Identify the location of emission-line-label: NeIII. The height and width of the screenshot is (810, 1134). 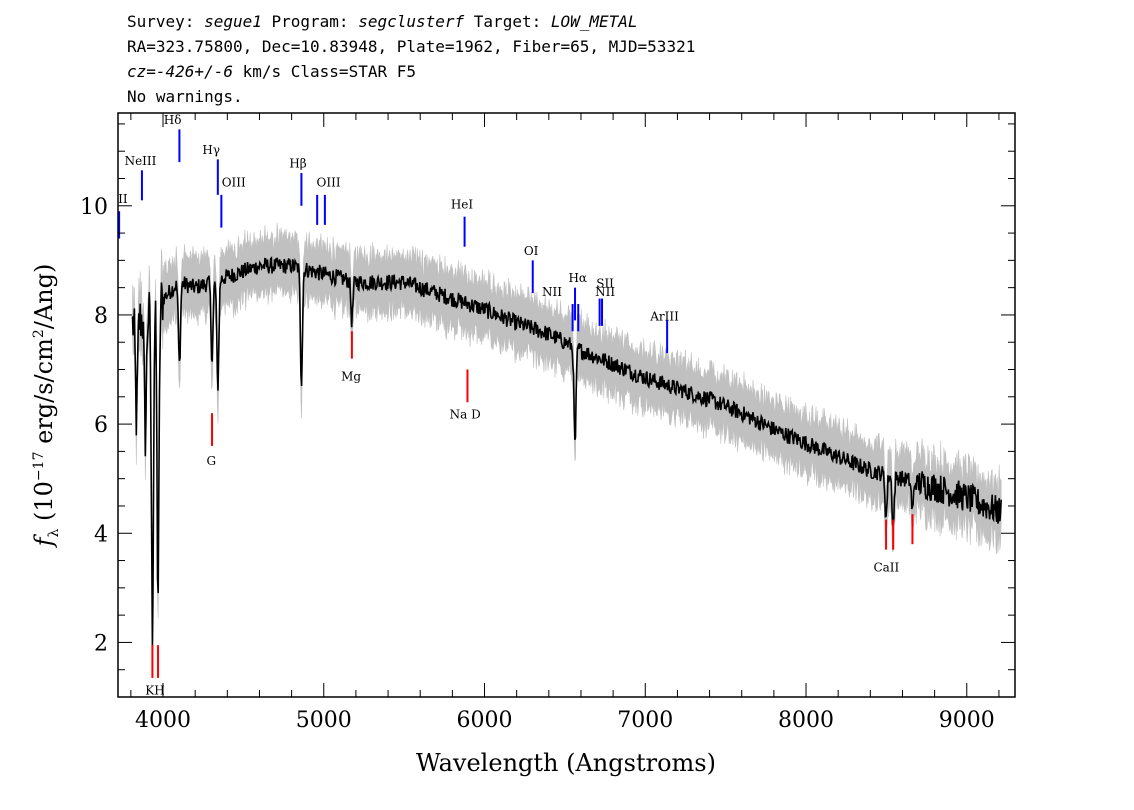
(141, 161).